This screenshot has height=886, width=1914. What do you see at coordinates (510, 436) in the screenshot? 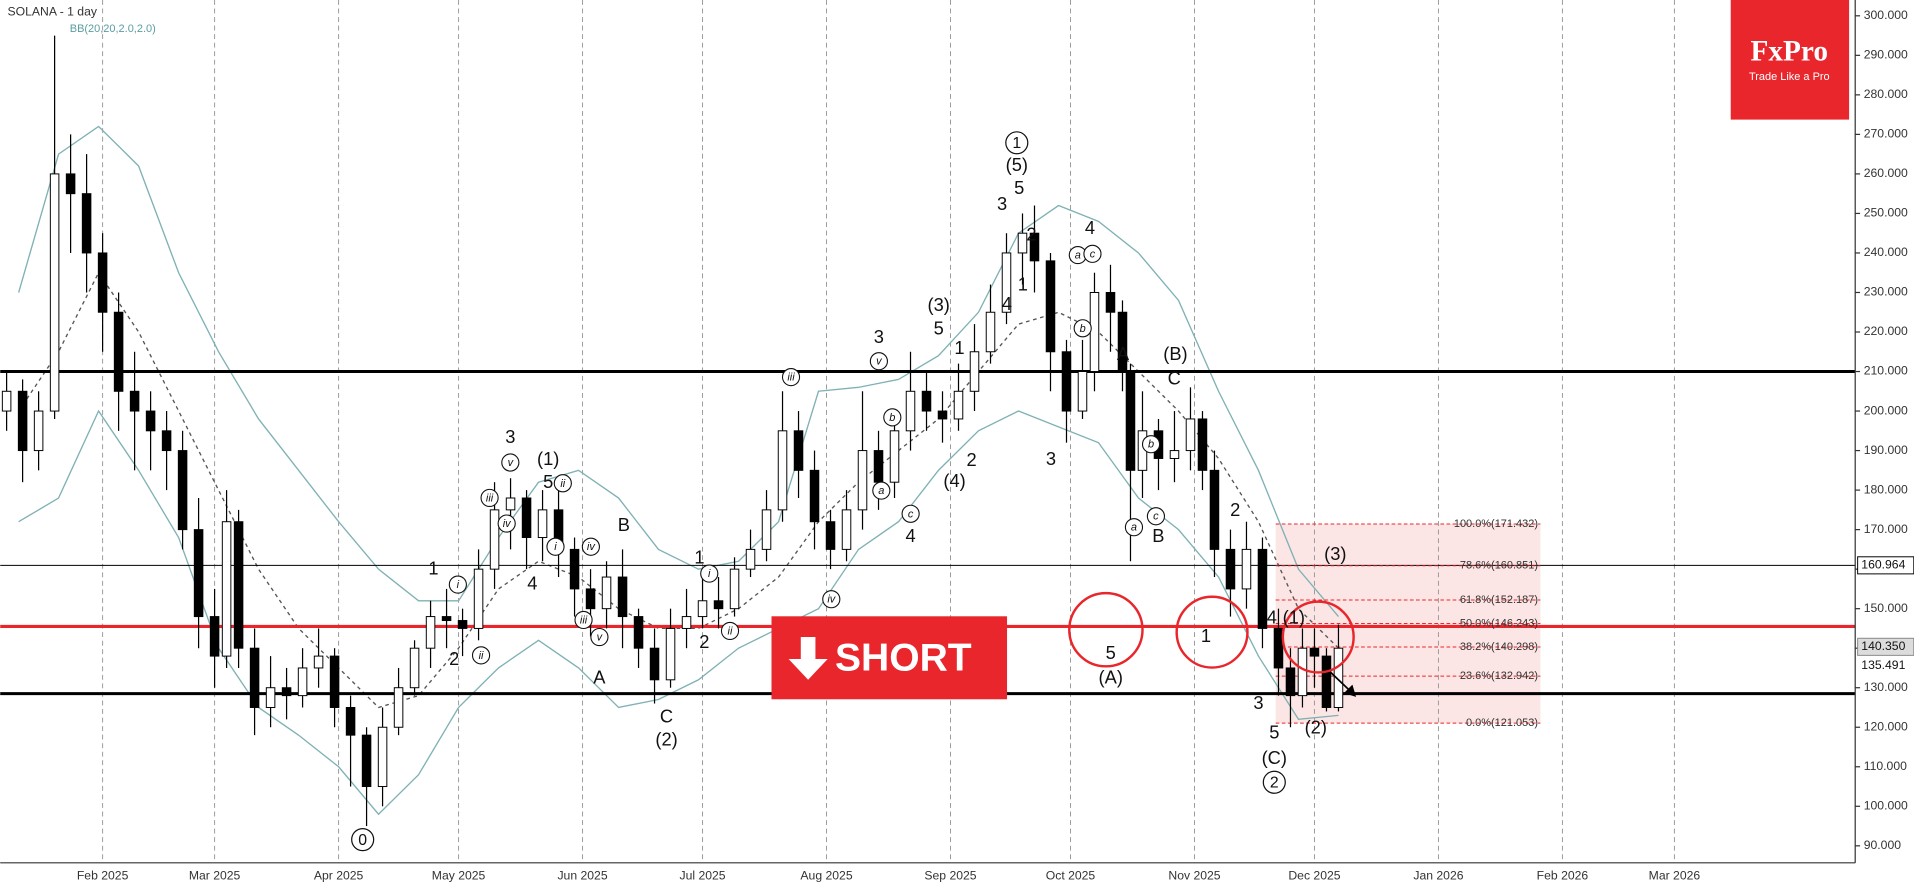
I see `wave-label: 3` at bounding box center [510, 436].